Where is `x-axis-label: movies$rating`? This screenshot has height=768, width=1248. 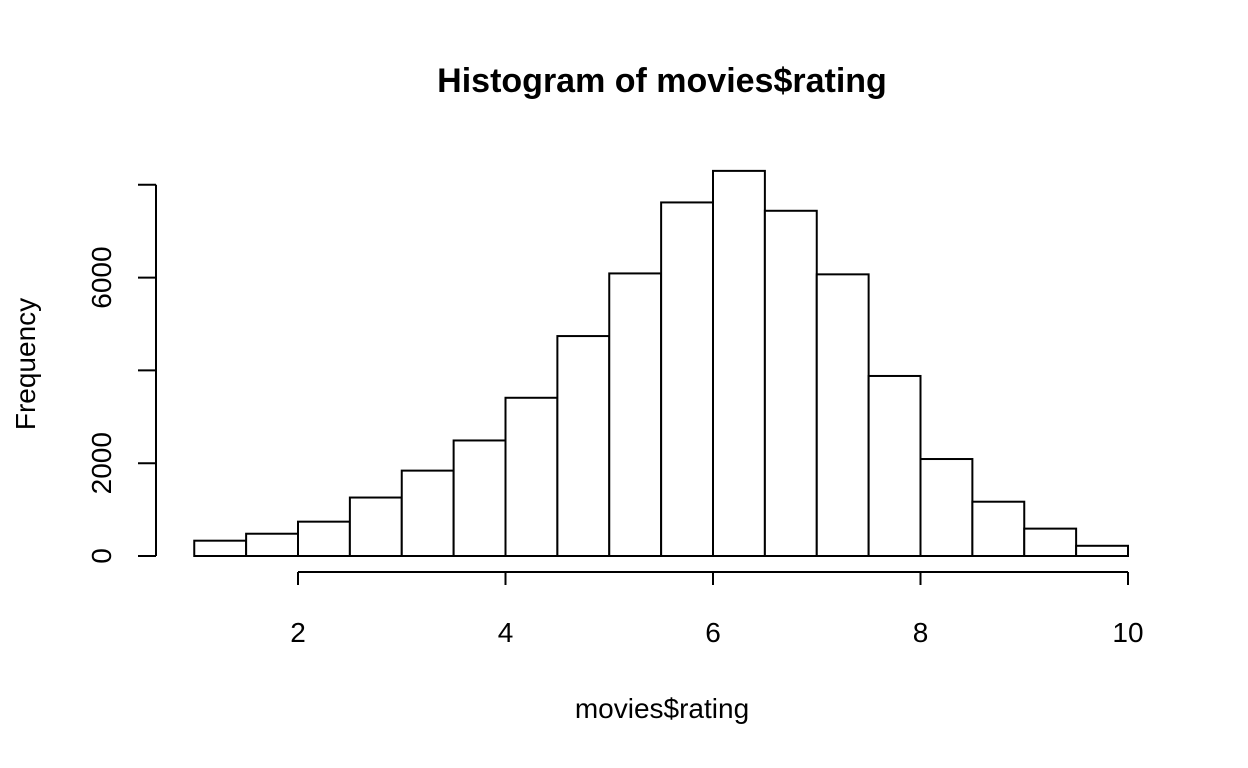
x-axis-label: movies$rating is located at coordinates (662, 708).